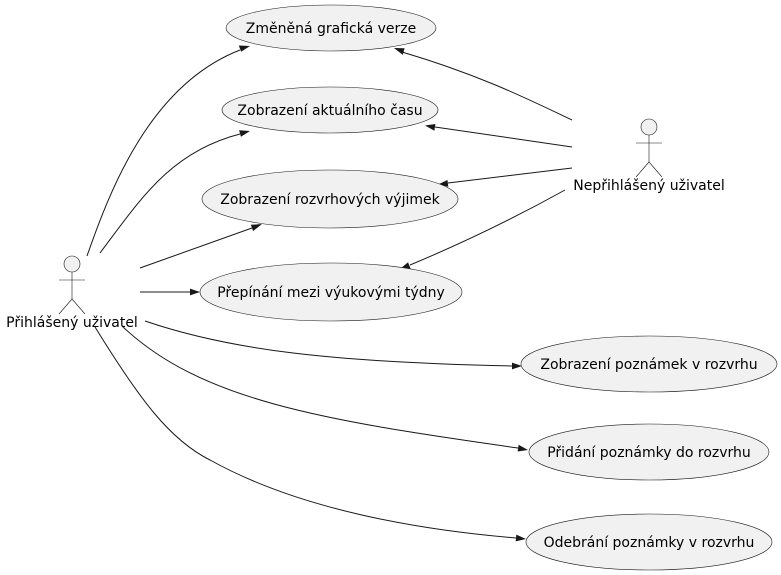  What do you see at coordinates (487, 227) in the screenshot?
I see `edge-anon-uc4` at bounding box center [487, 227].